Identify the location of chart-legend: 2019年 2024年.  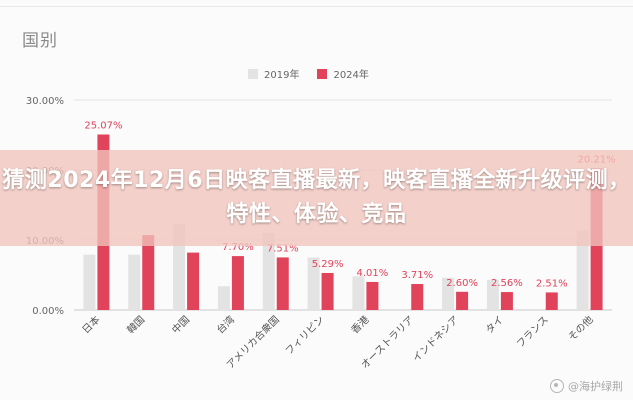
(308, 73).